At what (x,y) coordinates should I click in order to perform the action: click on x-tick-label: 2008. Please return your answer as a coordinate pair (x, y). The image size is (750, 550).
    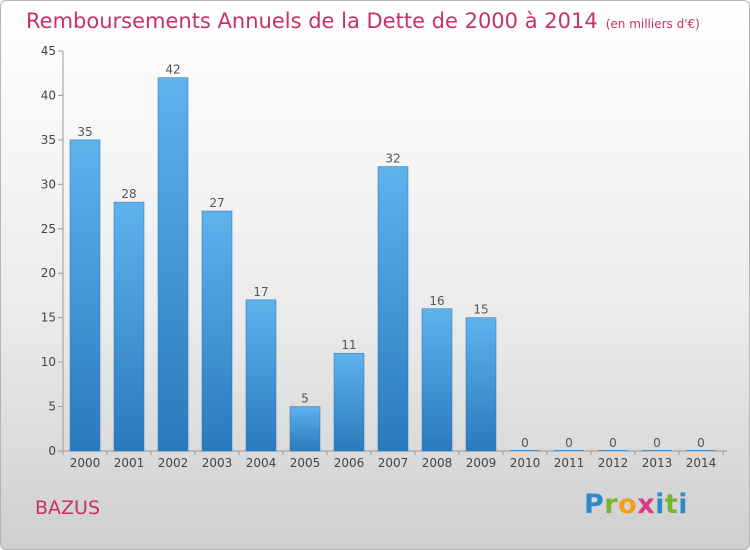
    Looking at the image, I should click on (437, 463).